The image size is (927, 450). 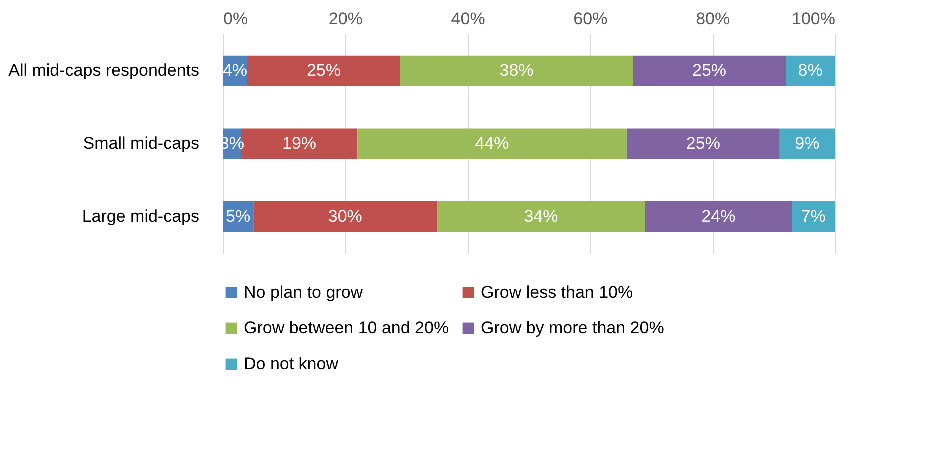 What do you see at coordinates (236, 19) in the screenshot?
I see `x-tick-label: 0%` at bounding box center [236, 19].